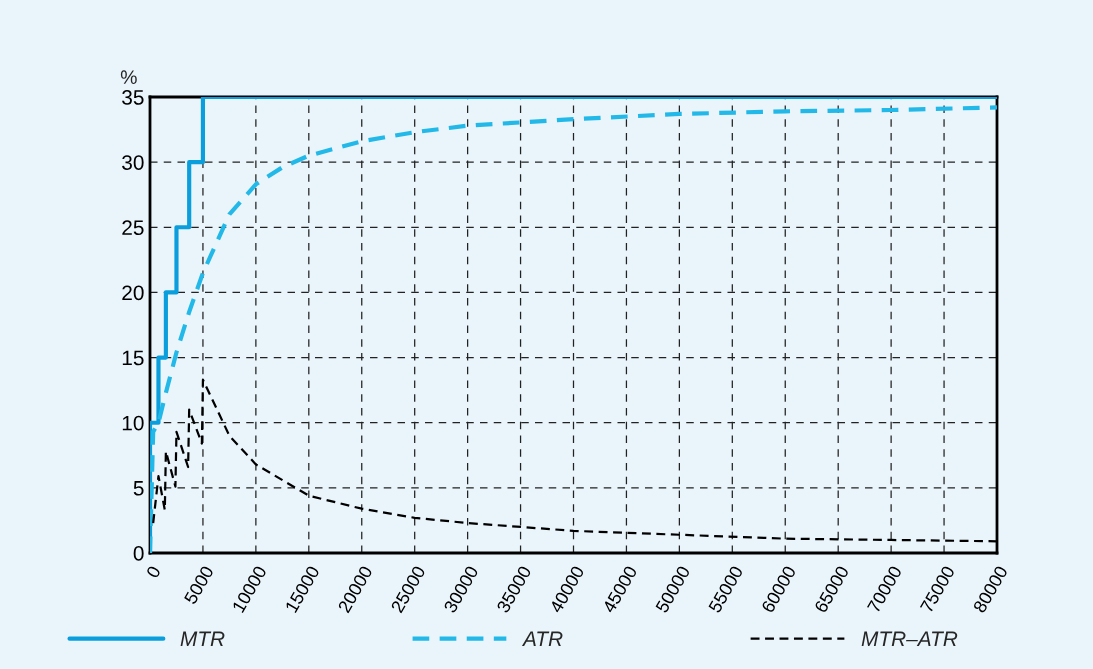  I want to click on legend-label: MTR, so click(202, 638).